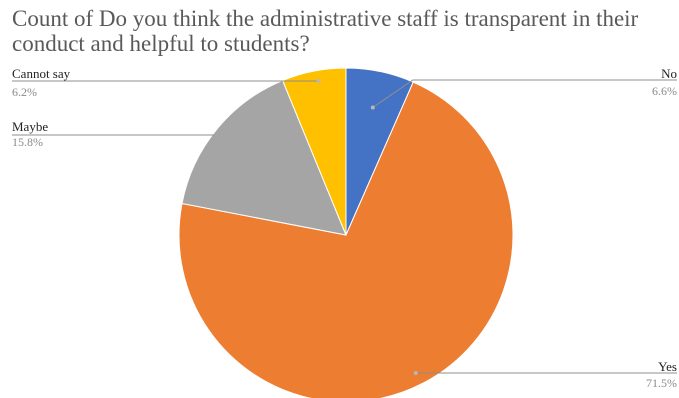 The width and height of the screenshot is (679, 398). What do you see at coordinates (661, 383) in the screenshot?
I see `slice-percent-yes: 71.5%` at bounding box center [661, 383].